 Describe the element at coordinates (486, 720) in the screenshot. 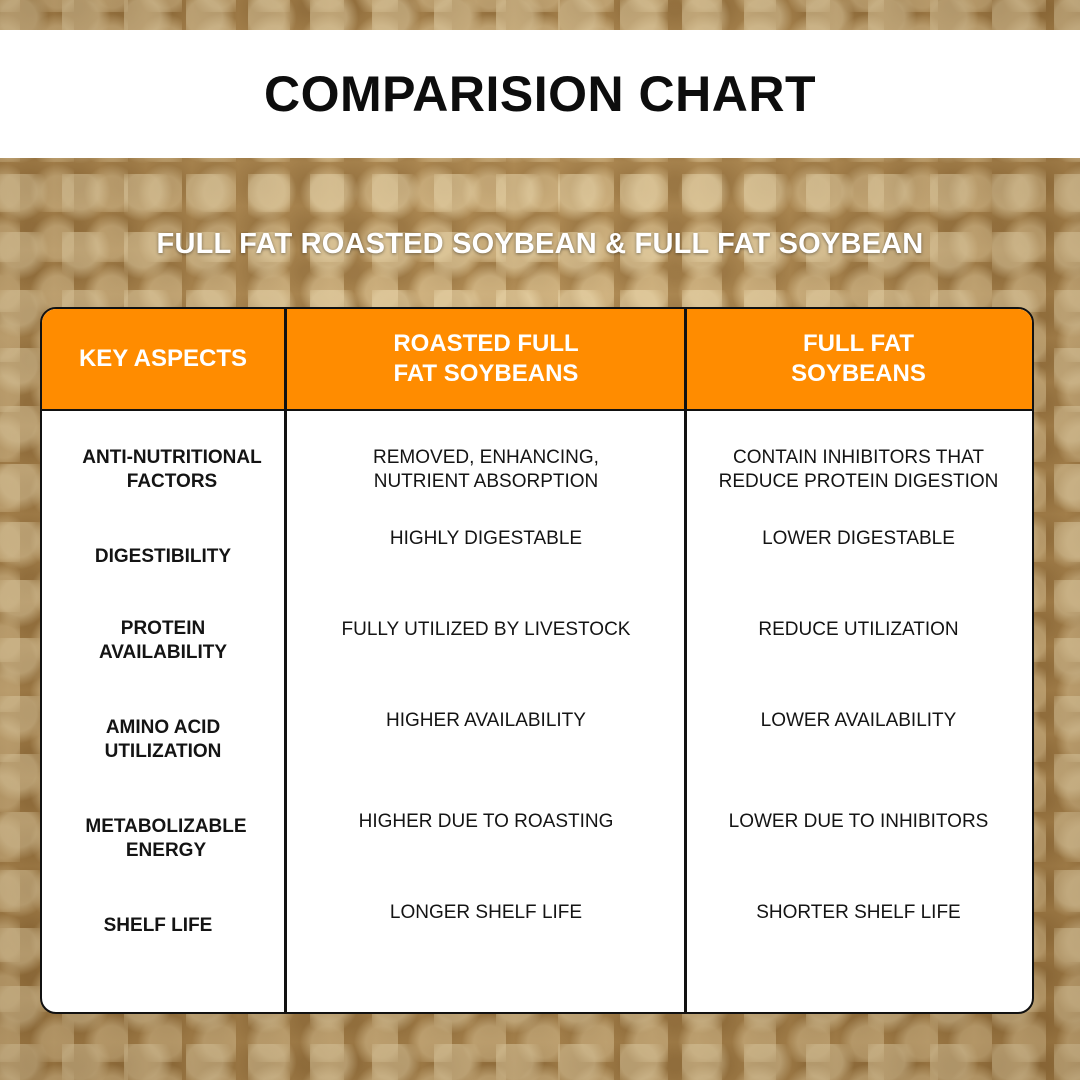

I see `table-row-roasted: HIGHER AVAILABILITY` at that location.